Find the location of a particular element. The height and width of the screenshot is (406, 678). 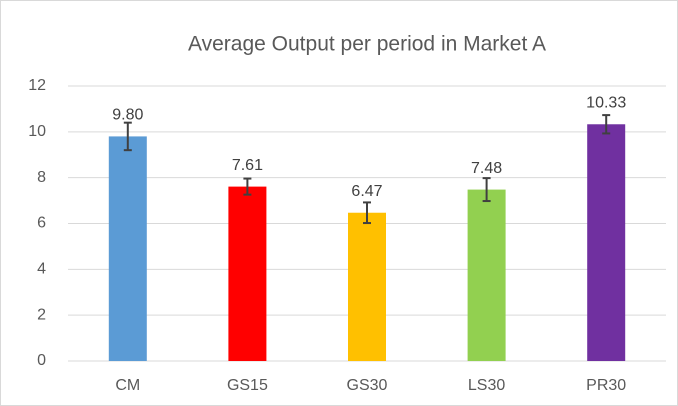

y-tick-label: 4 is located at coordinates (41, 269).